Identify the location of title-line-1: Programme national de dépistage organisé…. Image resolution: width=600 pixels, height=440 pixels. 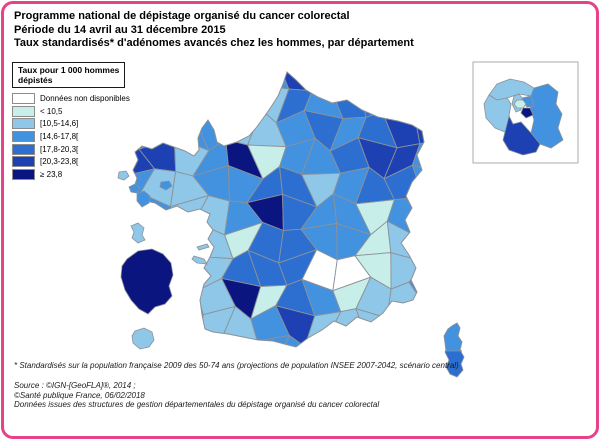
(182, 16).